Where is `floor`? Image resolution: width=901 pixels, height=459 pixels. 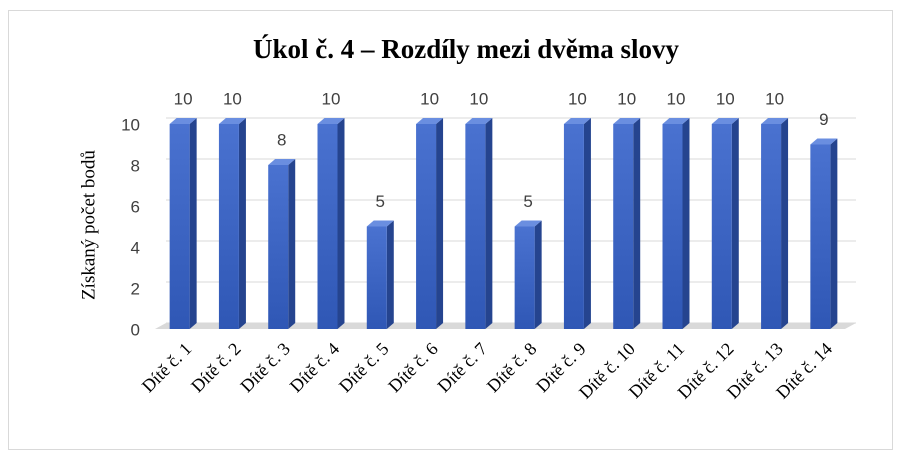 floor is located at coordinates (505, 326).